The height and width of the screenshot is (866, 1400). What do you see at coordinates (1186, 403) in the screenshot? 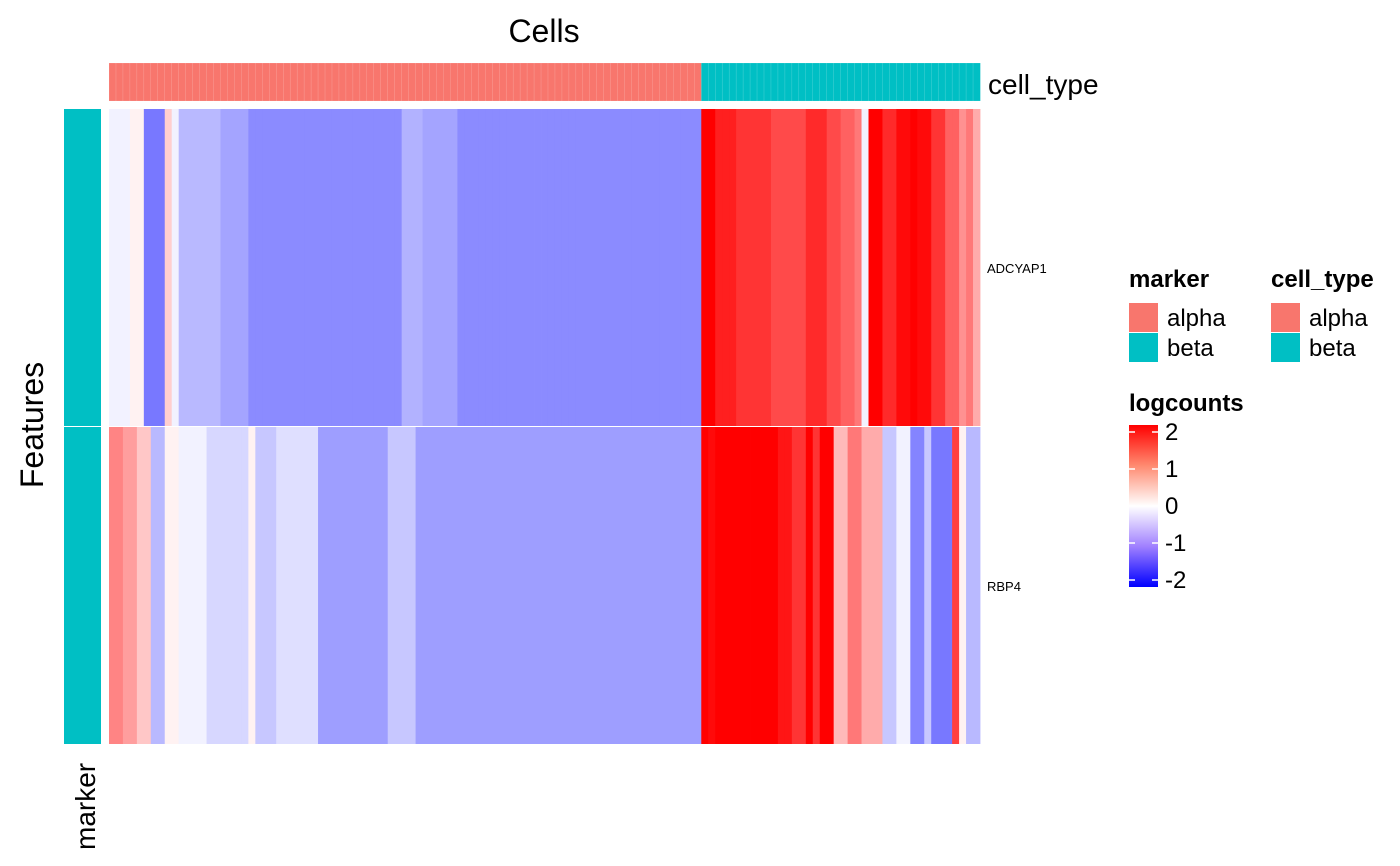
I see `logcounts-legend-title: logcounts` at bounding box center [1186, 403].